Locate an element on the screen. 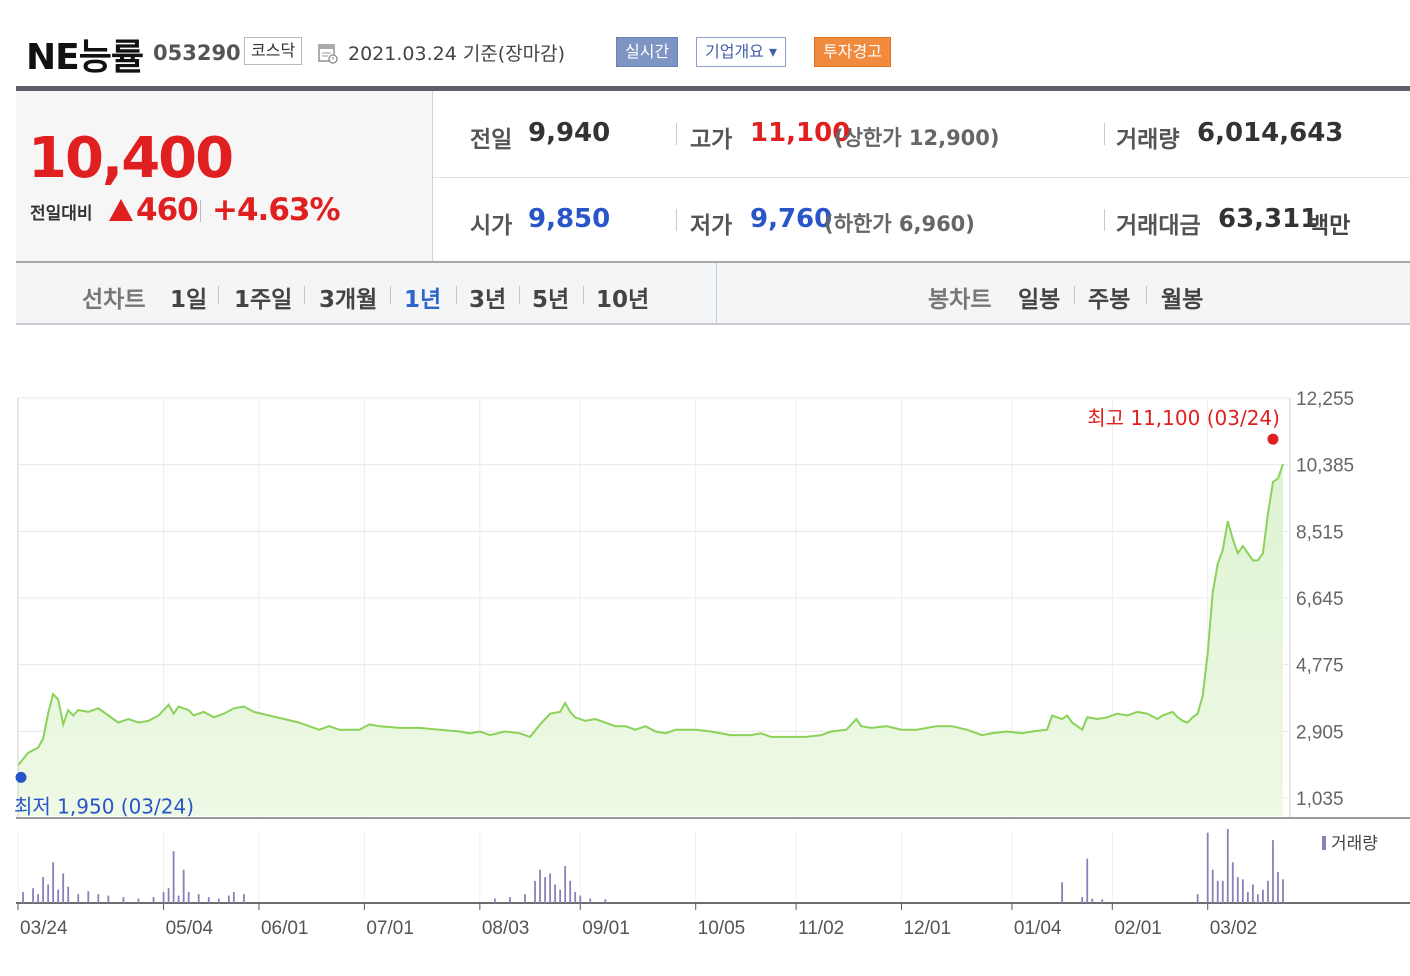 Image resolution: width=1410 pixels, height=976 pixels. period-3month: 3개월 is located at coordinates (348, 300).